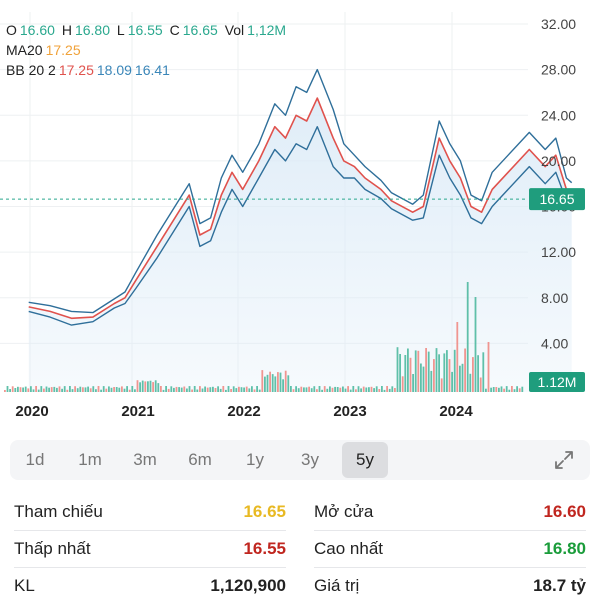 Image resolution: width=600 pixels, height=600 pixels. I want to click on tab-1d: 1d, so click(35, 459).